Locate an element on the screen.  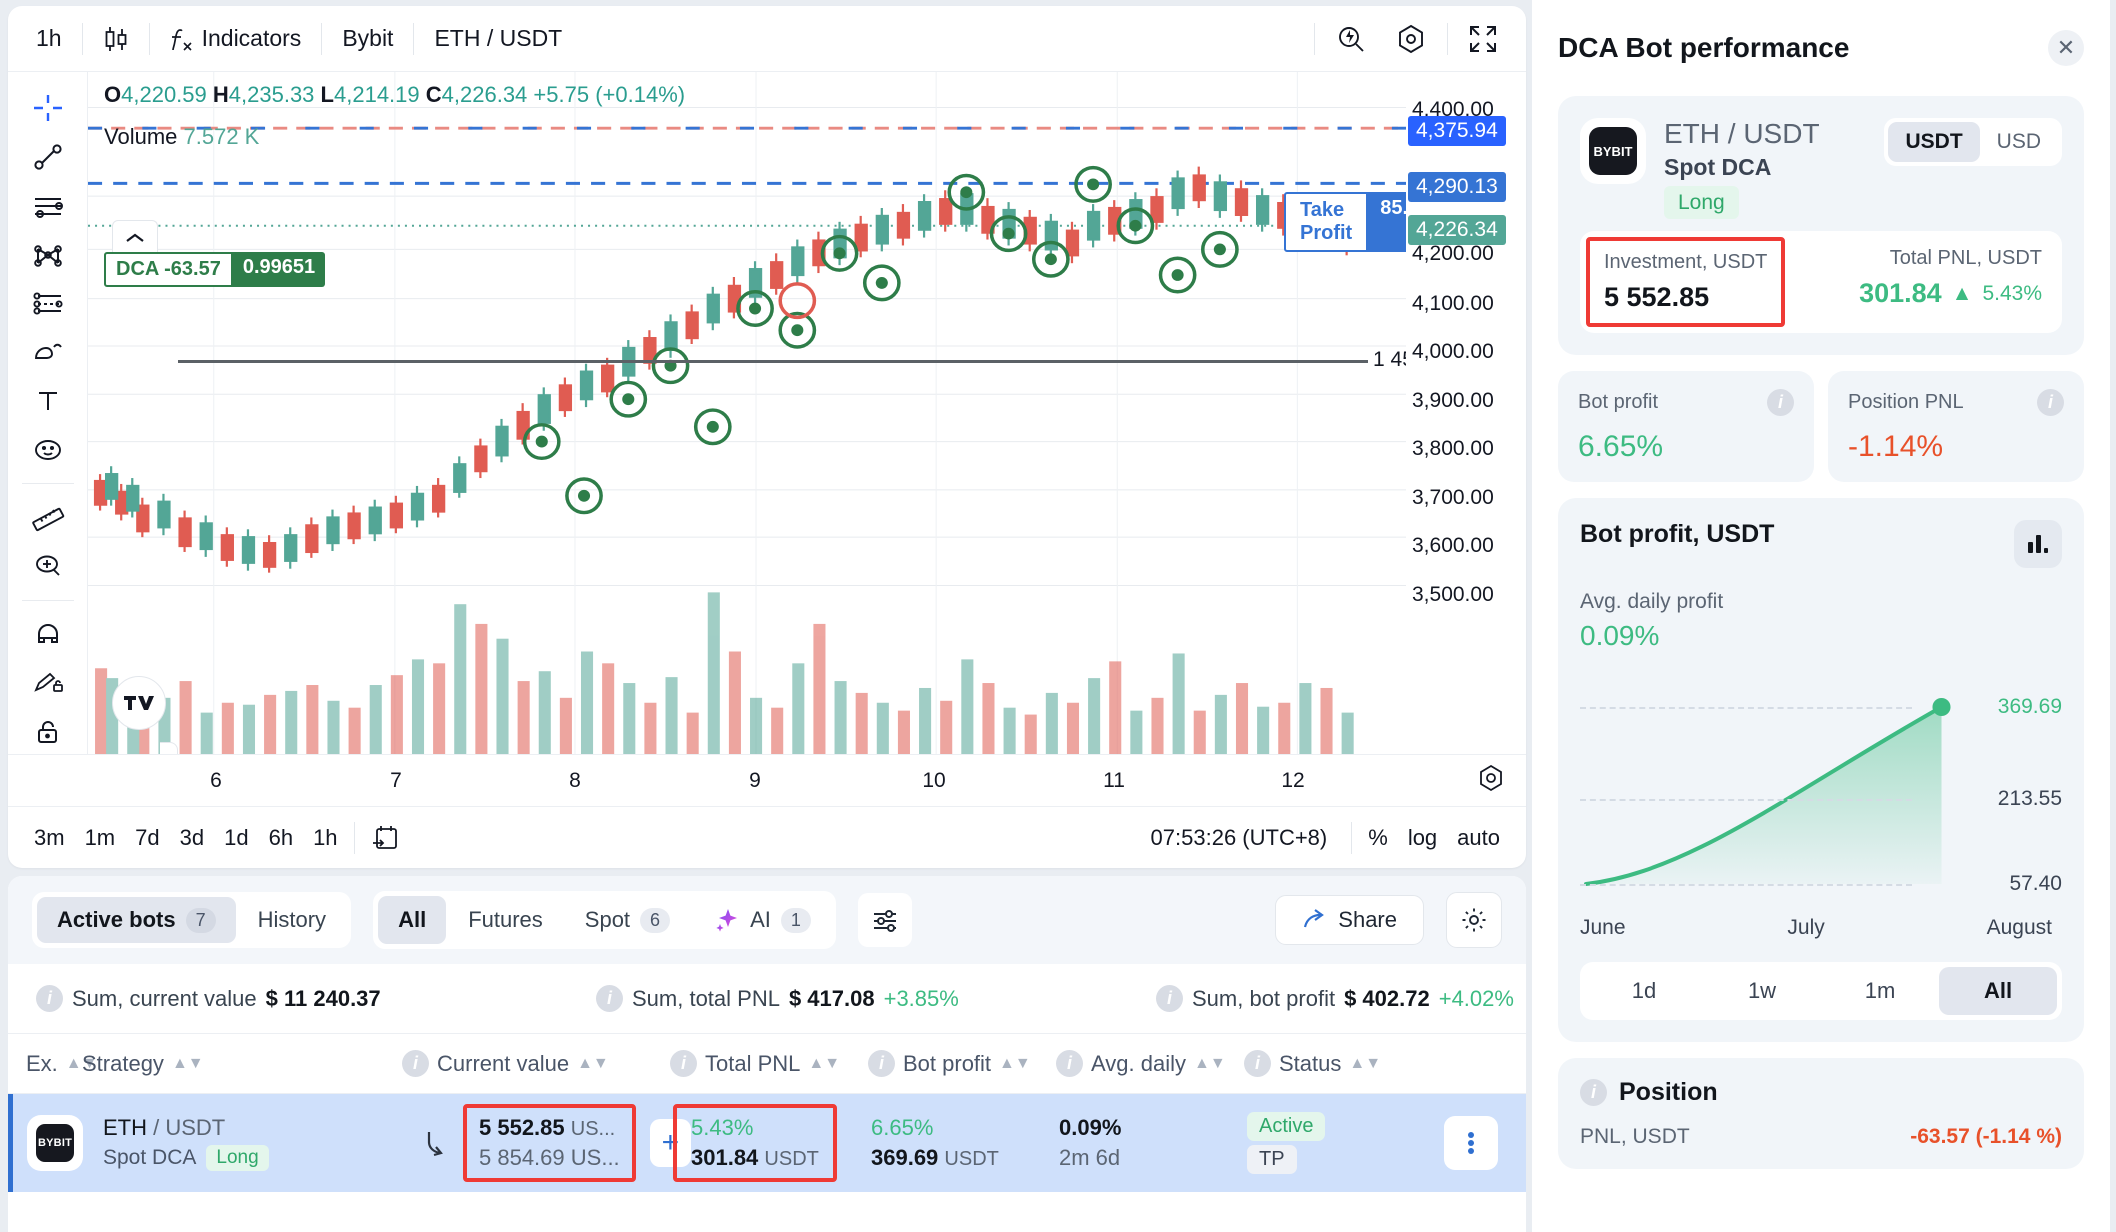
take-profit-value: 85.5 is located at coordinates (1387, 222).